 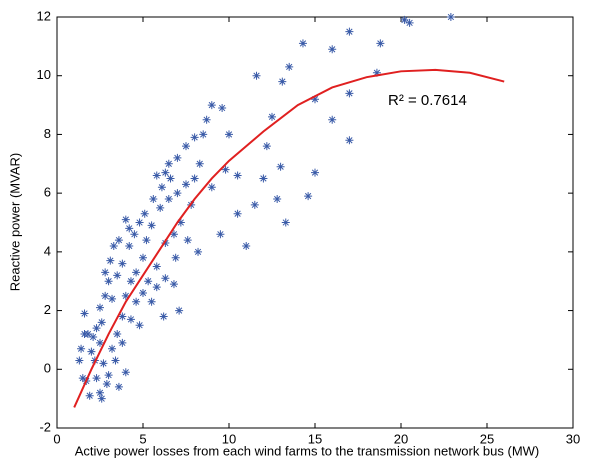 I want to click on x-tick-label: 0, so click(x=56, y=438).